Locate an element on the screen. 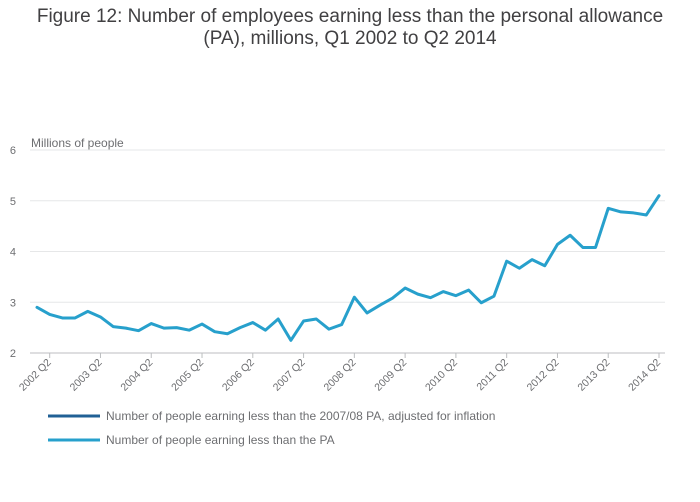 The width and height of the screenshot is (700, 502). y-tick-label: 2 is located at coordinates (13, 354).